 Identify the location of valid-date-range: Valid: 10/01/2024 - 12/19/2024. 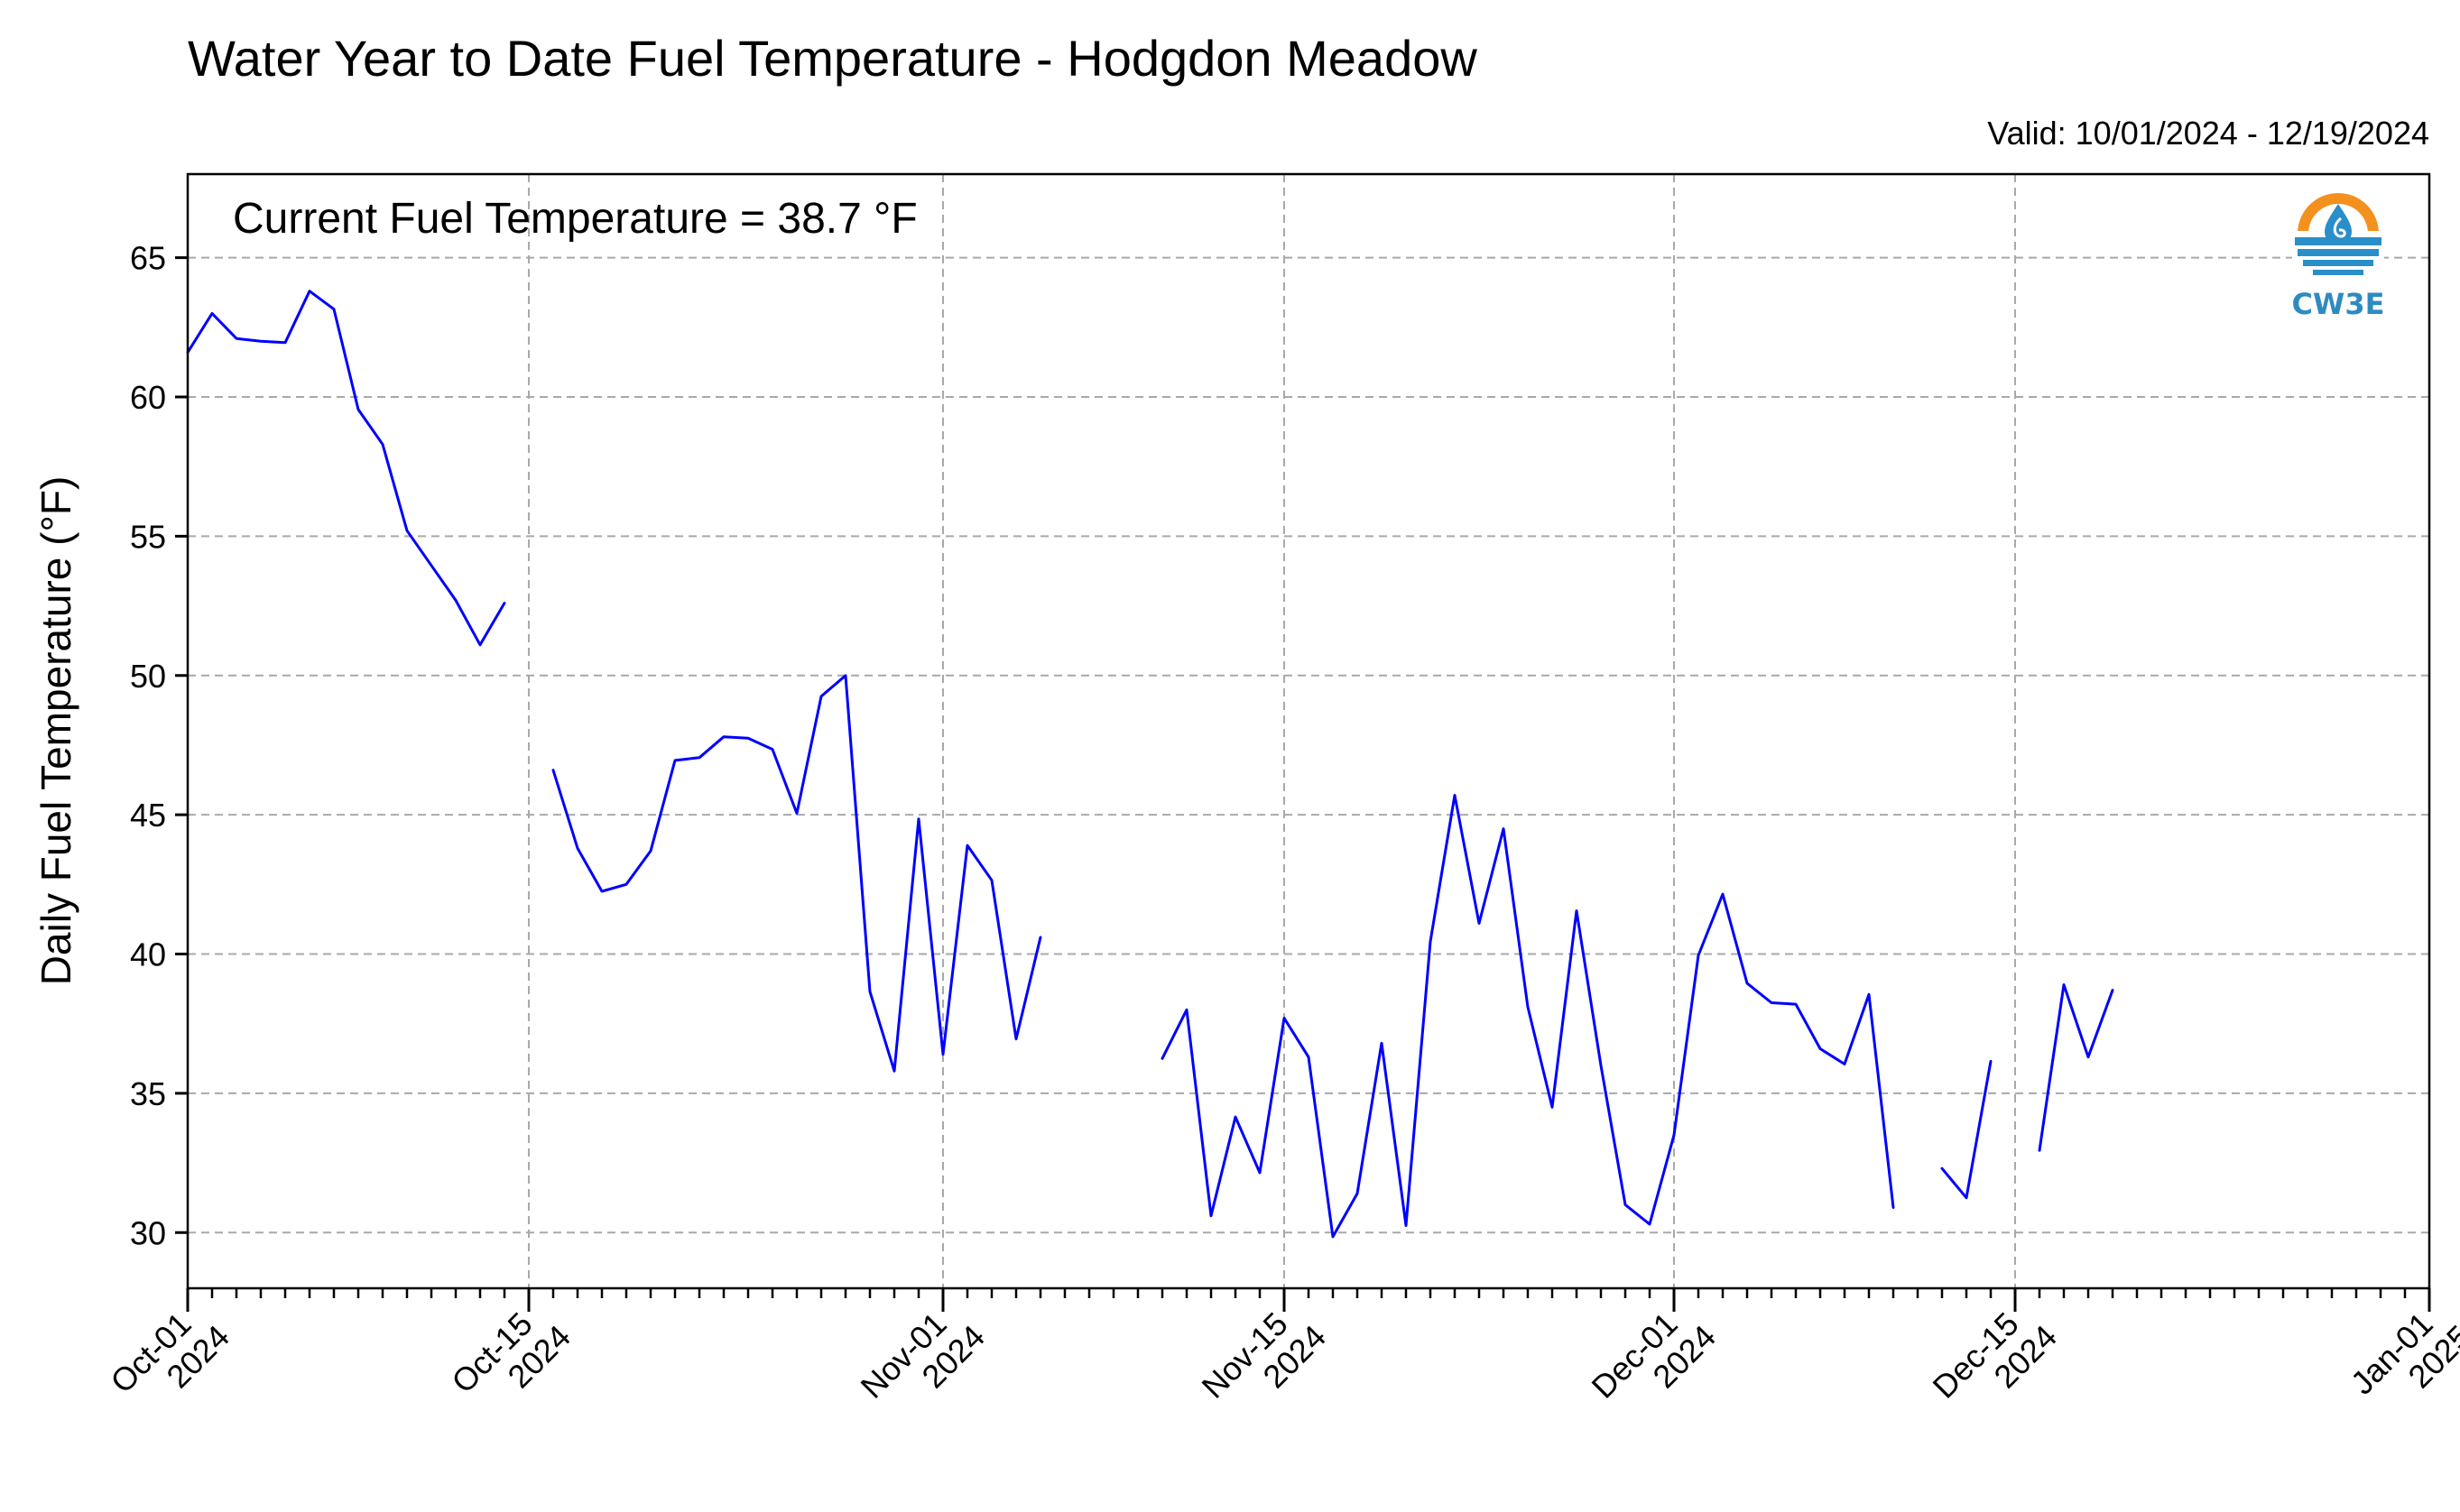
(2208, 133).